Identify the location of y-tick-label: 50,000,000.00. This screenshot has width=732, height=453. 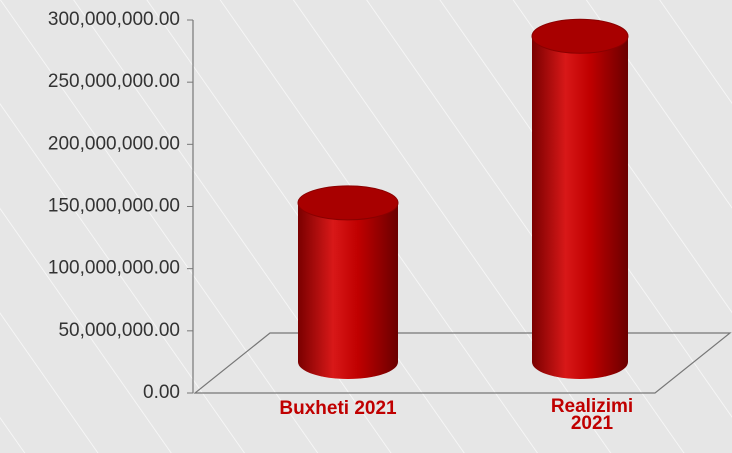
(119, 330).